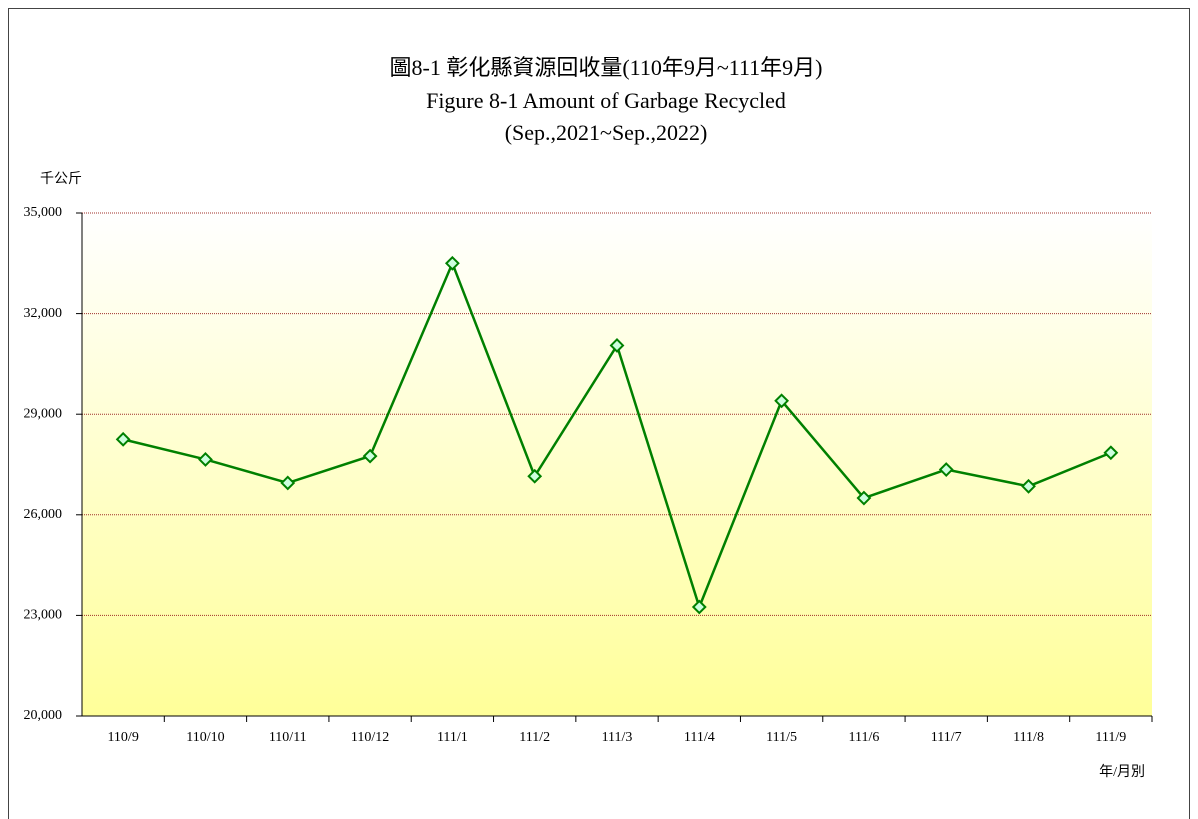  Describe the element at coordinates (1122, 772) in the screenshot. I see `x-axis-label: 年/月別` at that location.